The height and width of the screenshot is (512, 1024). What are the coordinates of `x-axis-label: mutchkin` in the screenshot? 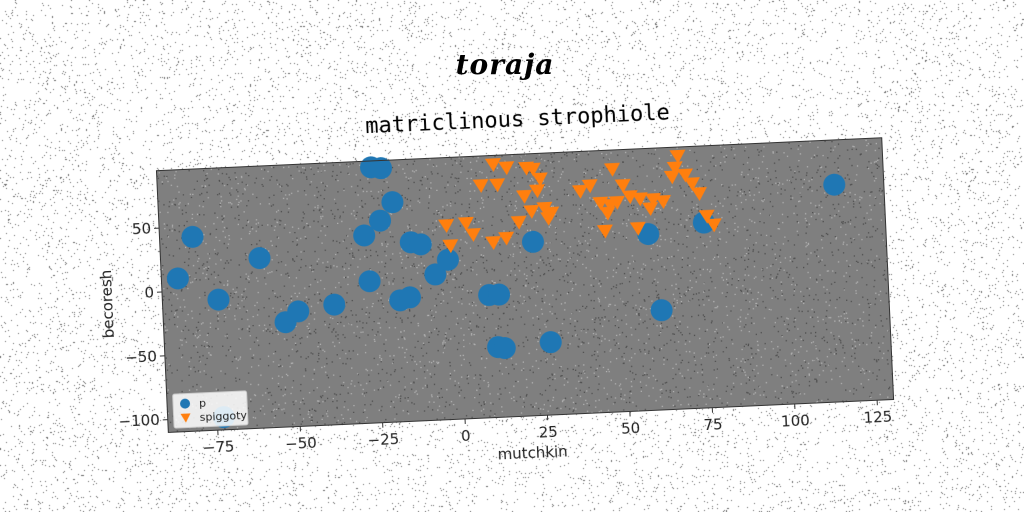 It's located at (532, 452).